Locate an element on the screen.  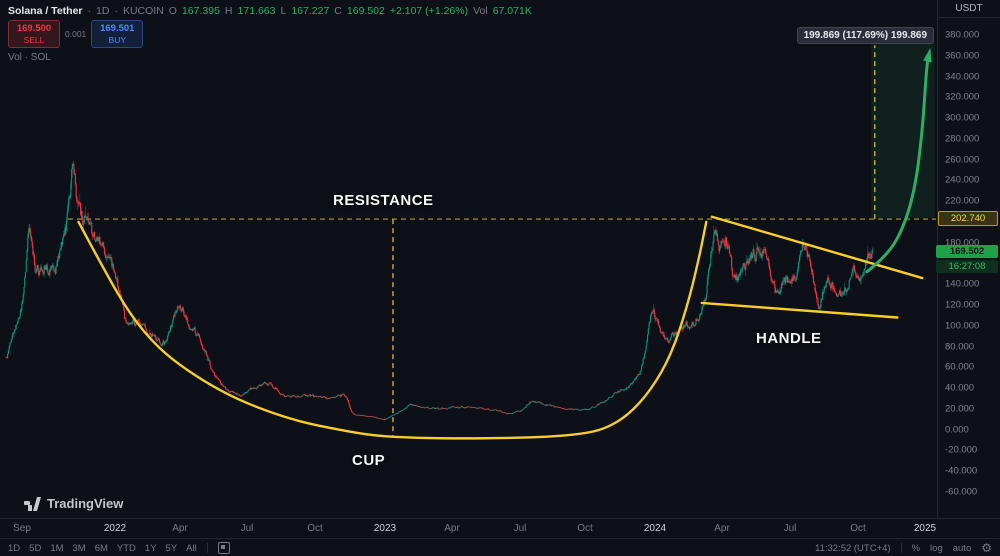
price-tick: 60.000 is located at coordinates (960, 367).